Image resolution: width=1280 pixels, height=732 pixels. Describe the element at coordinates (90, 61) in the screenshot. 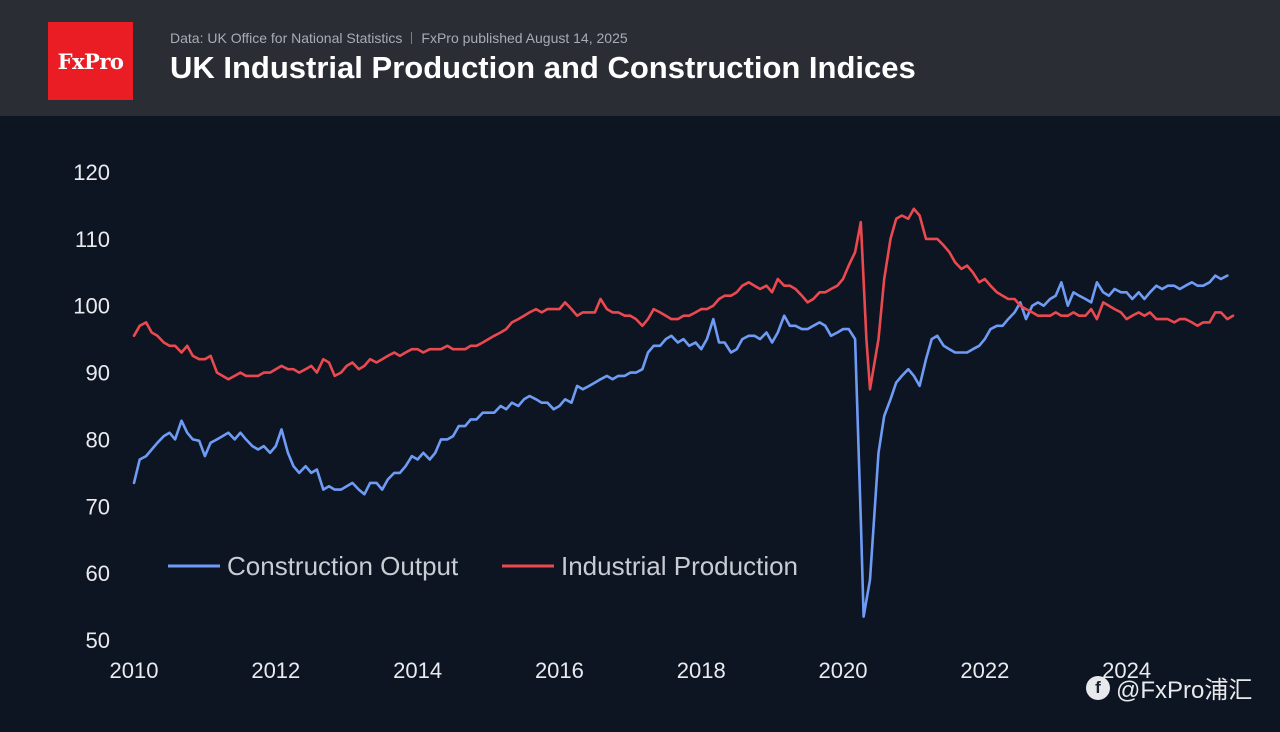

I see `fxpro-logo: FxPro` at that location.